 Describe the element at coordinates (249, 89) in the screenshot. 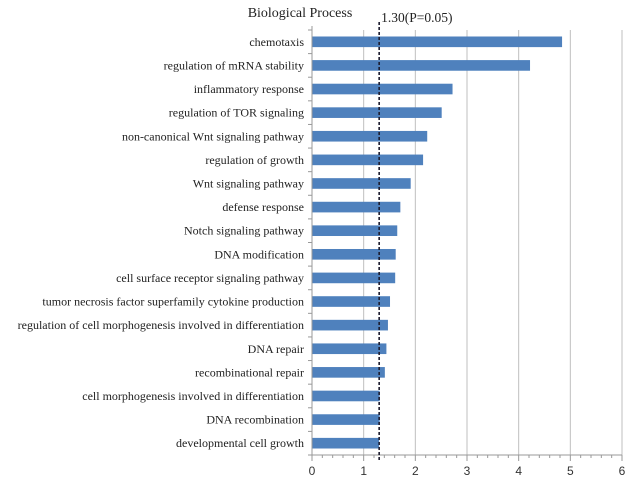

I see `category-label: inflammatory response` at that location.